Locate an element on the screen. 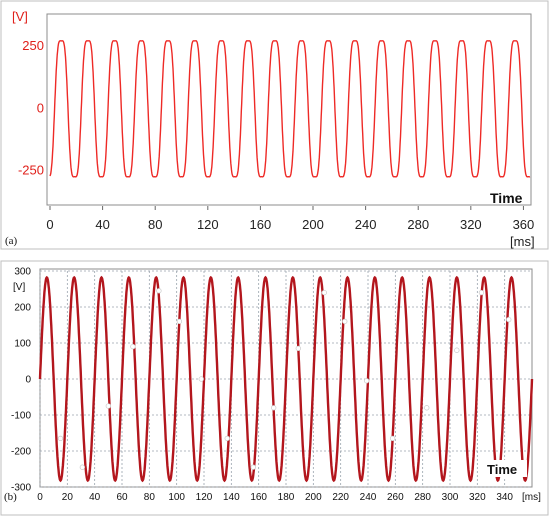 This screenshot has width=550, height=517. panel-a-ylabel: [V] is located at coordinates (20, 16).